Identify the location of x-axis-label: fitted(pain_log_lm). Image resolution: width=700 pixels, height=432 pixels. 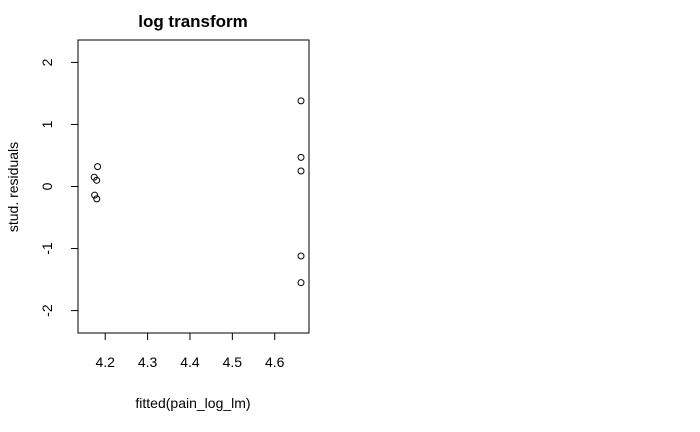
(192, 403).